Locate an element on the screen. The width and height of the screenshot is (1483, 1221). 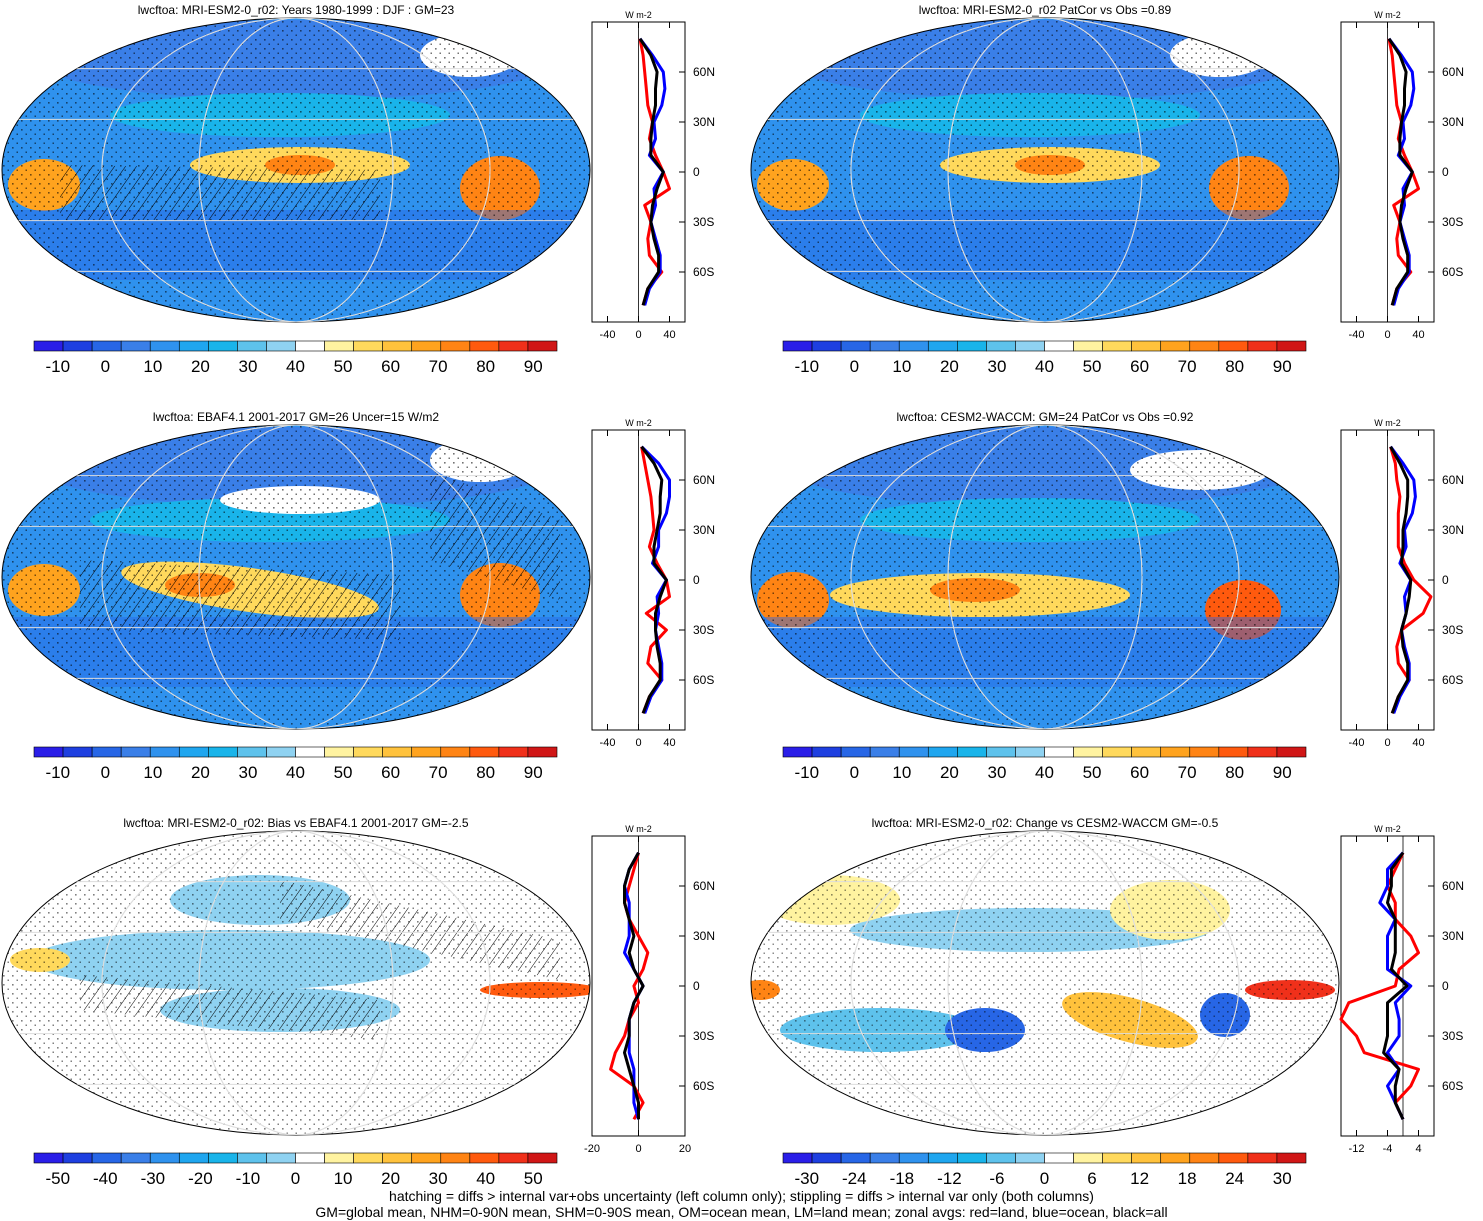
colorbar: -50 -40 -30 -20 -10 0 10 20 30 40 50 is located at coordinates (295, 1170).